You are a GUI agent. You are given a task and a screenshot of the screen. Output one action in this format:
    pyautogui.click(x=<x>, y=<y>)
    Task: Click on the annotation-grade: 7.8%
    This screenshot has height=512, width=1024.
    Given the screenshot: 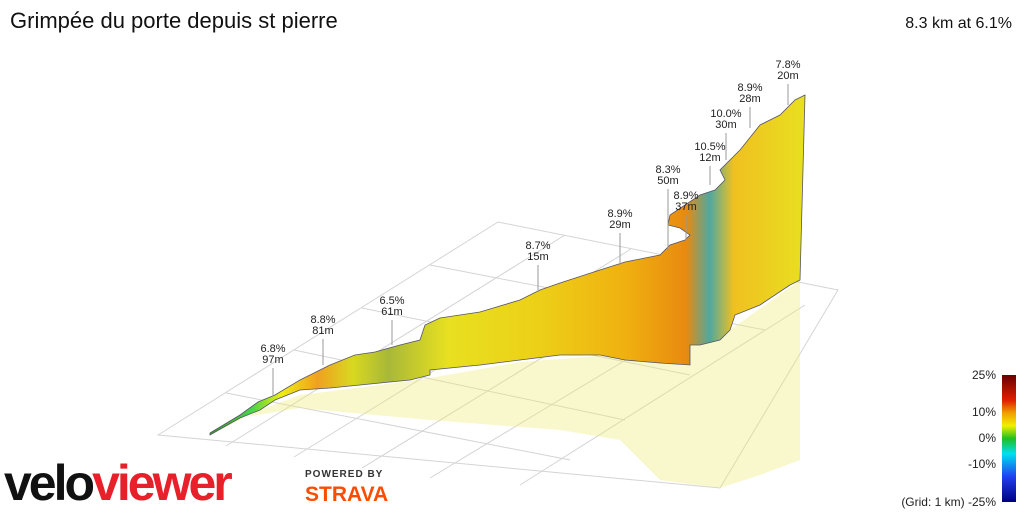 What is the action you would take?
    pyautogui.click(x=787, y=65)
    